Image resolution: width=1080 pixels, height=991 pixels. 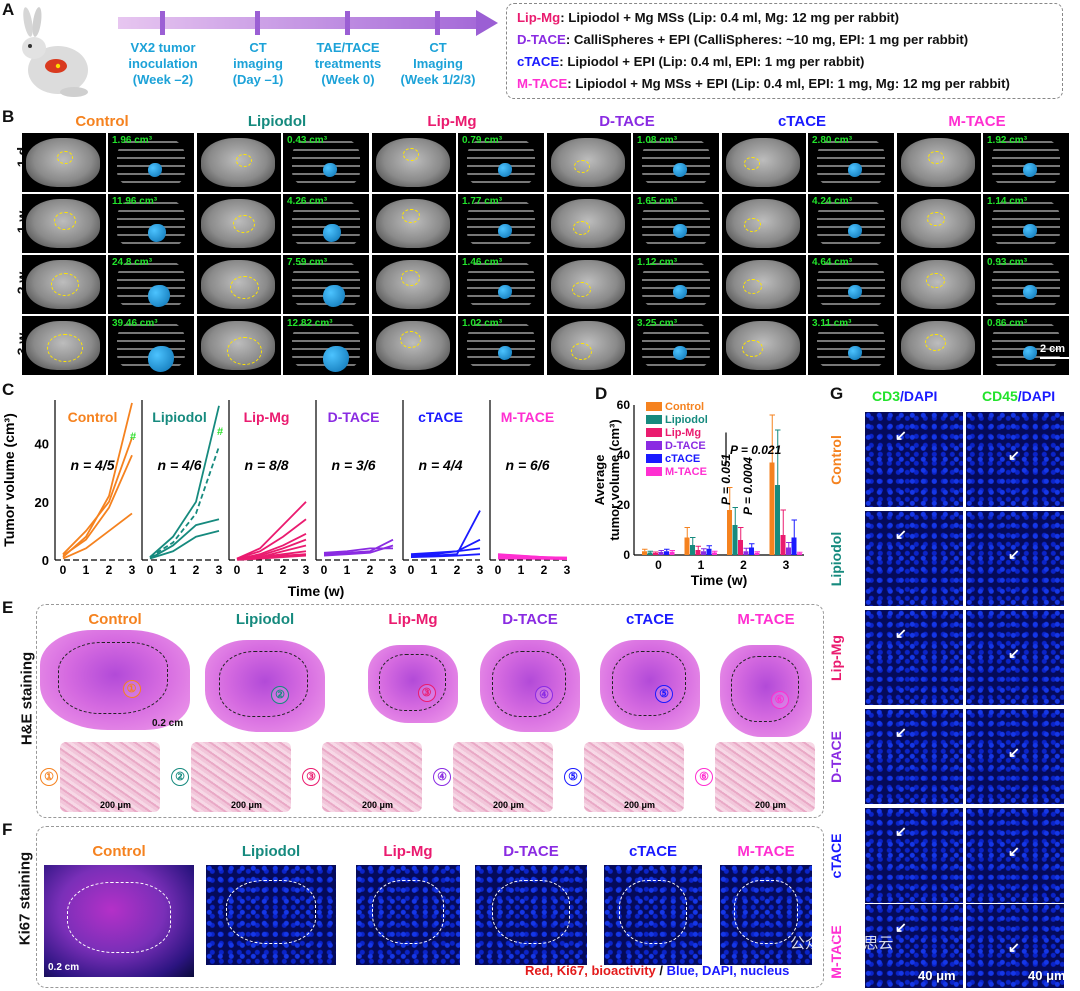 What do you see at coordinates (42, 444) in the screenshot?
I see `y-tick-label: 40` at bounding box center [42, 444].